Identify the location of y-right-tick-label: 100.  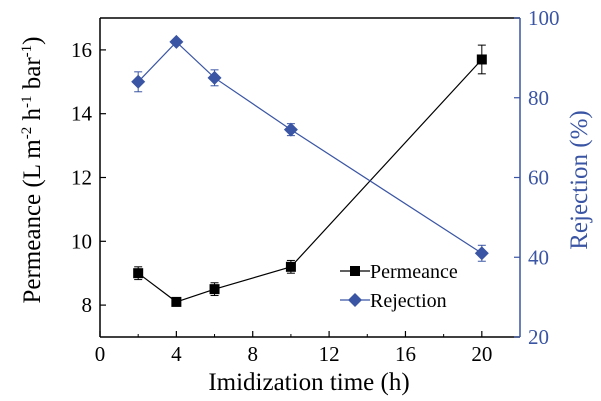
(544, 18).